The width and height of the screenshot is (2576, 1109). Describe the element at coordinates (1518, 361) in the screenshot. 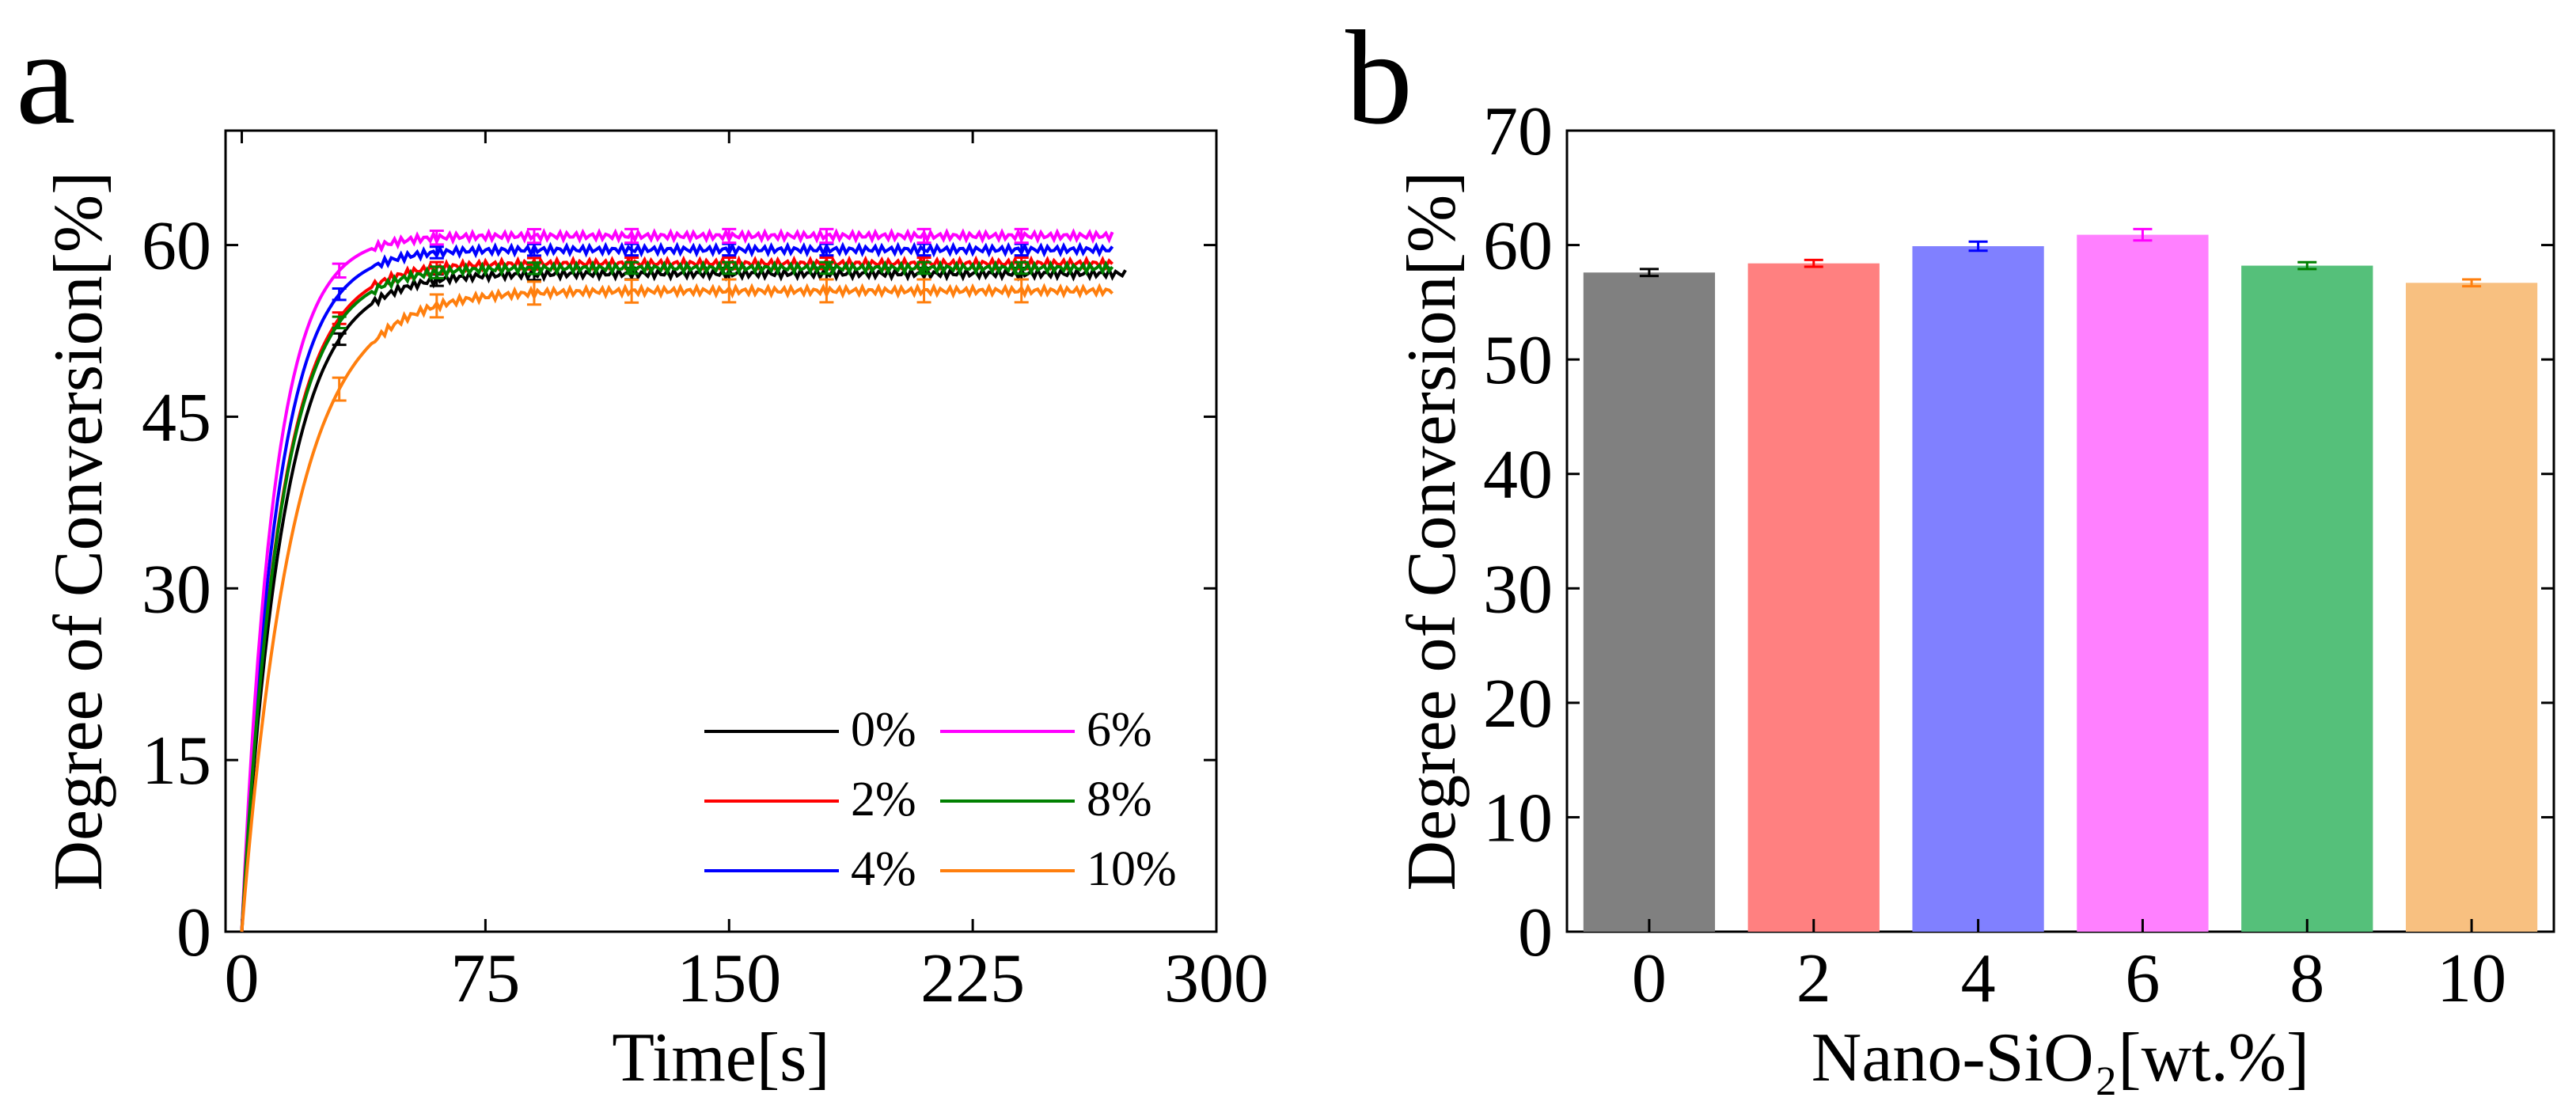

I see `y-tick-label: 50` at that location.